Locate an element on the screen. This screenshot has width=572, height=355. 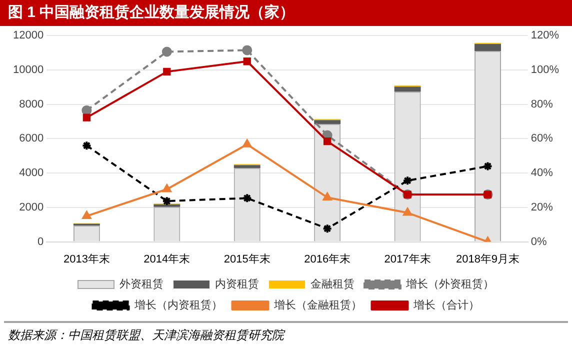
y-tick-label: 2000 is located at coordinates (31, 207).